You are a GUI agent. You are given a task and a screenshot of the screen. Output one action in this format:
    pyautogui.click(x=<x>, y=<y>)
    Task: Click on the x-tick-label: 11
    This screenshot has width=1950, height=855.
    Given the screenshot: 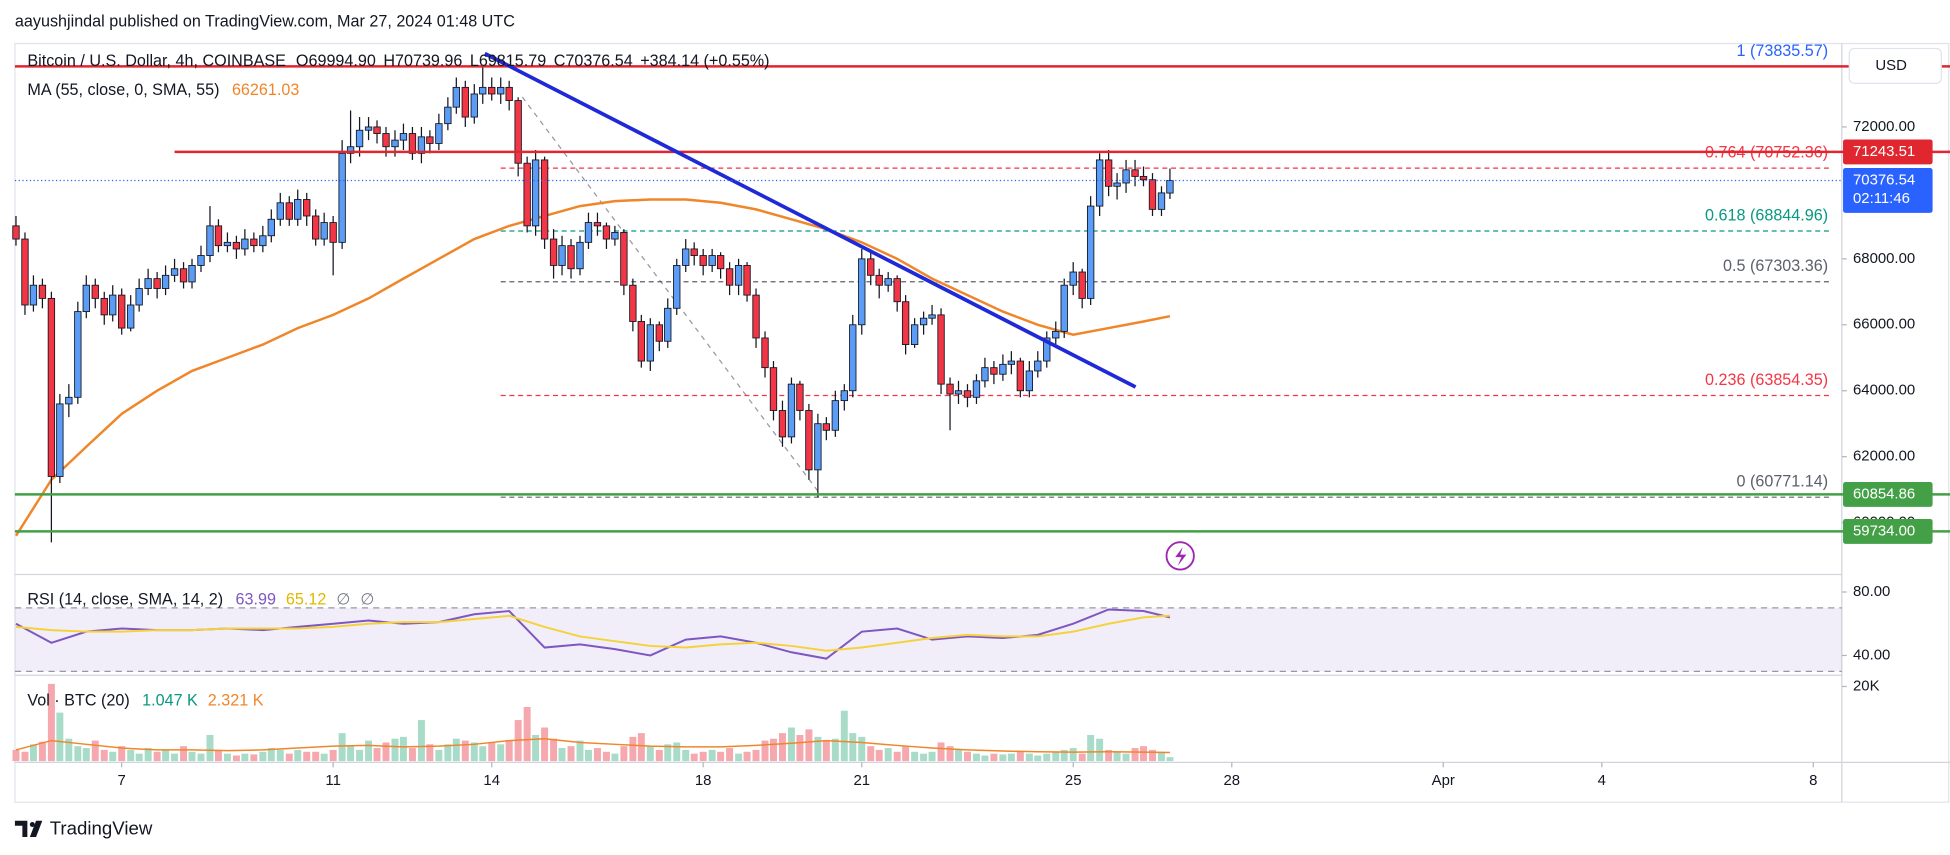 What is the action you would take?
    pyautogui.click(x=332, y=780)
    